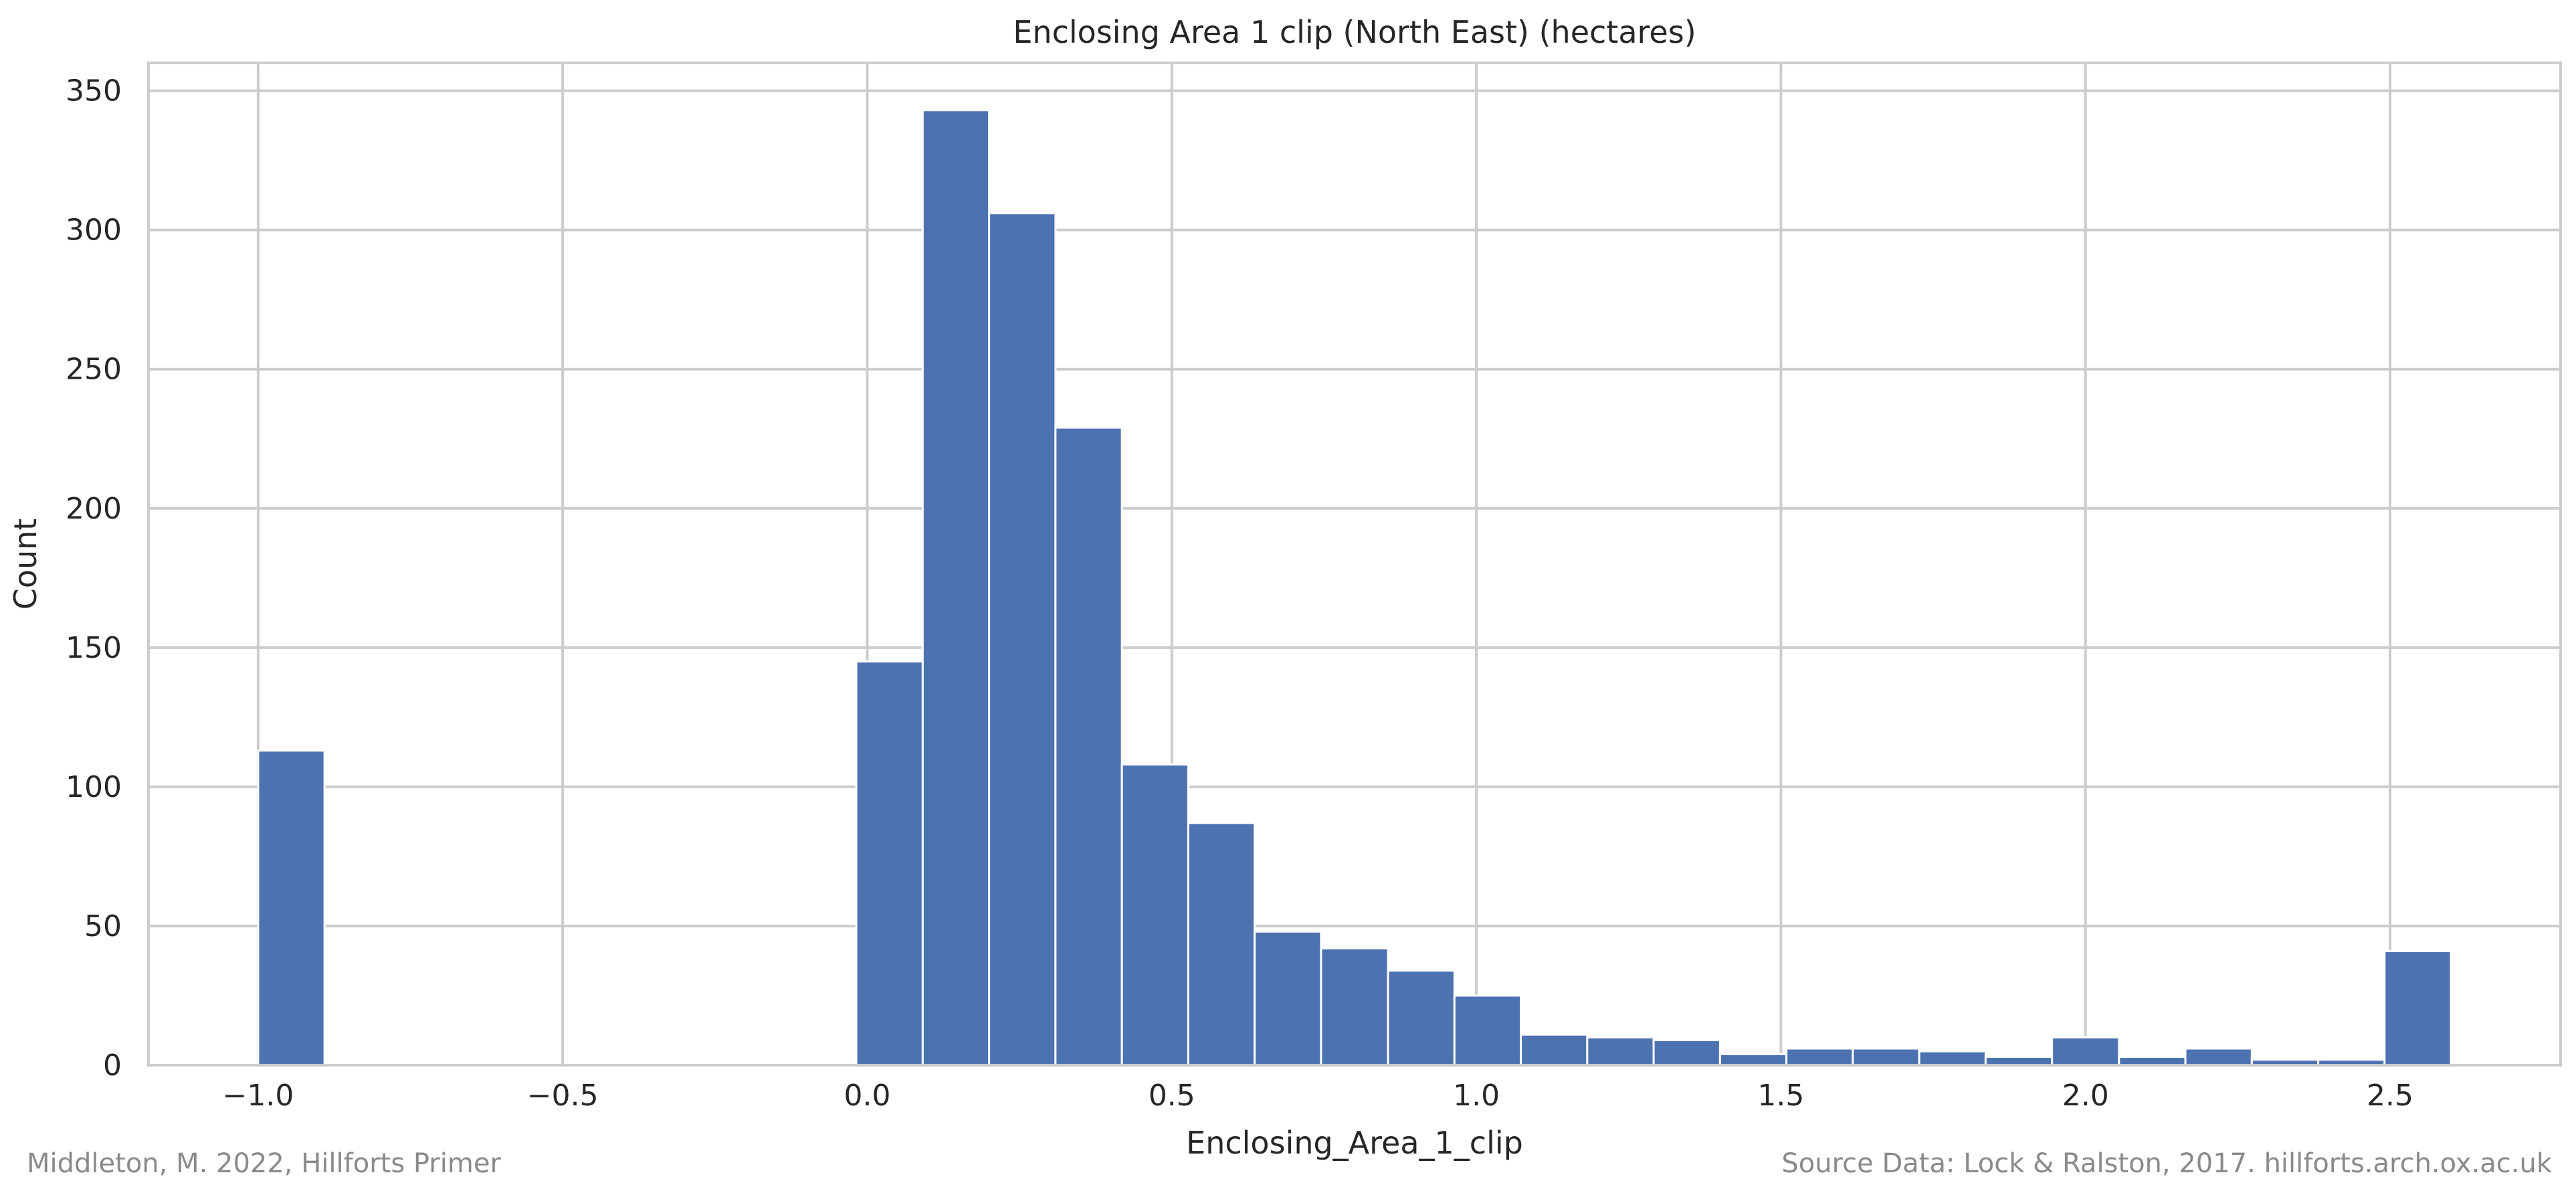 The width and height of the screenshot is (2576, 1187). I want to click on x-tick-label: 0.5, so click(1172, 1096).